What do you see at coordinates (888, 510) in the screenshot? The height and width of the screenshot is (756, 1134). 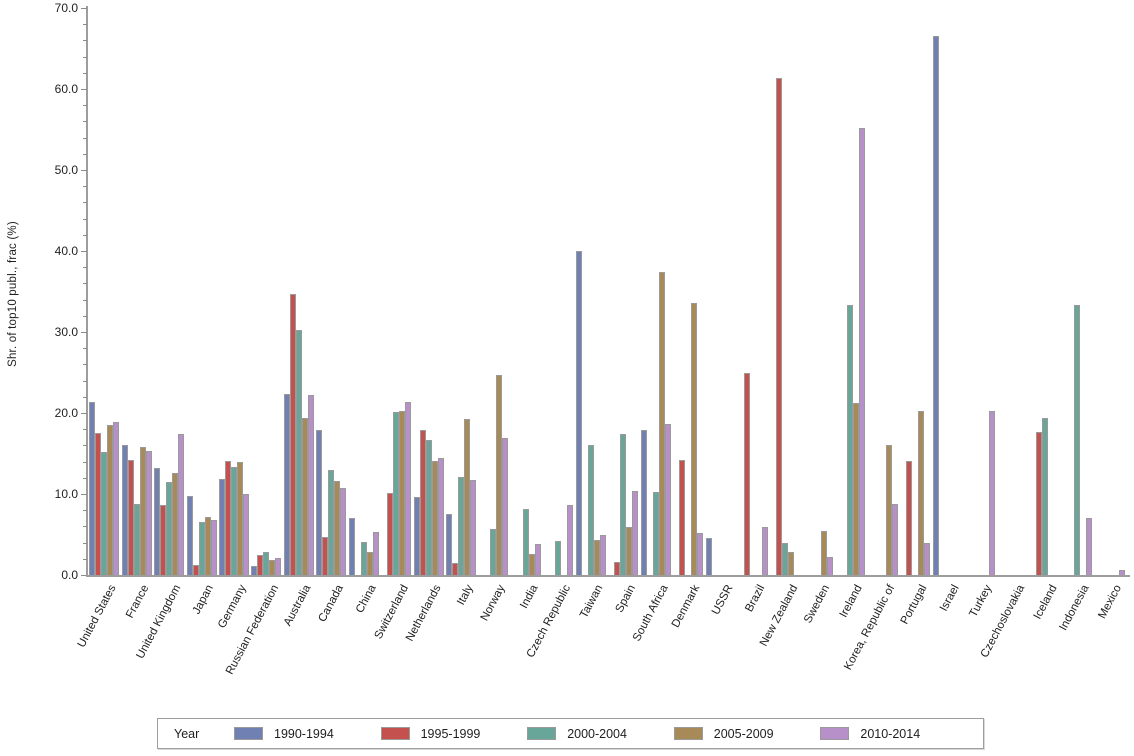 I see `bar-korea-republic-of-2005-2009` at bounding box center [888, 510].